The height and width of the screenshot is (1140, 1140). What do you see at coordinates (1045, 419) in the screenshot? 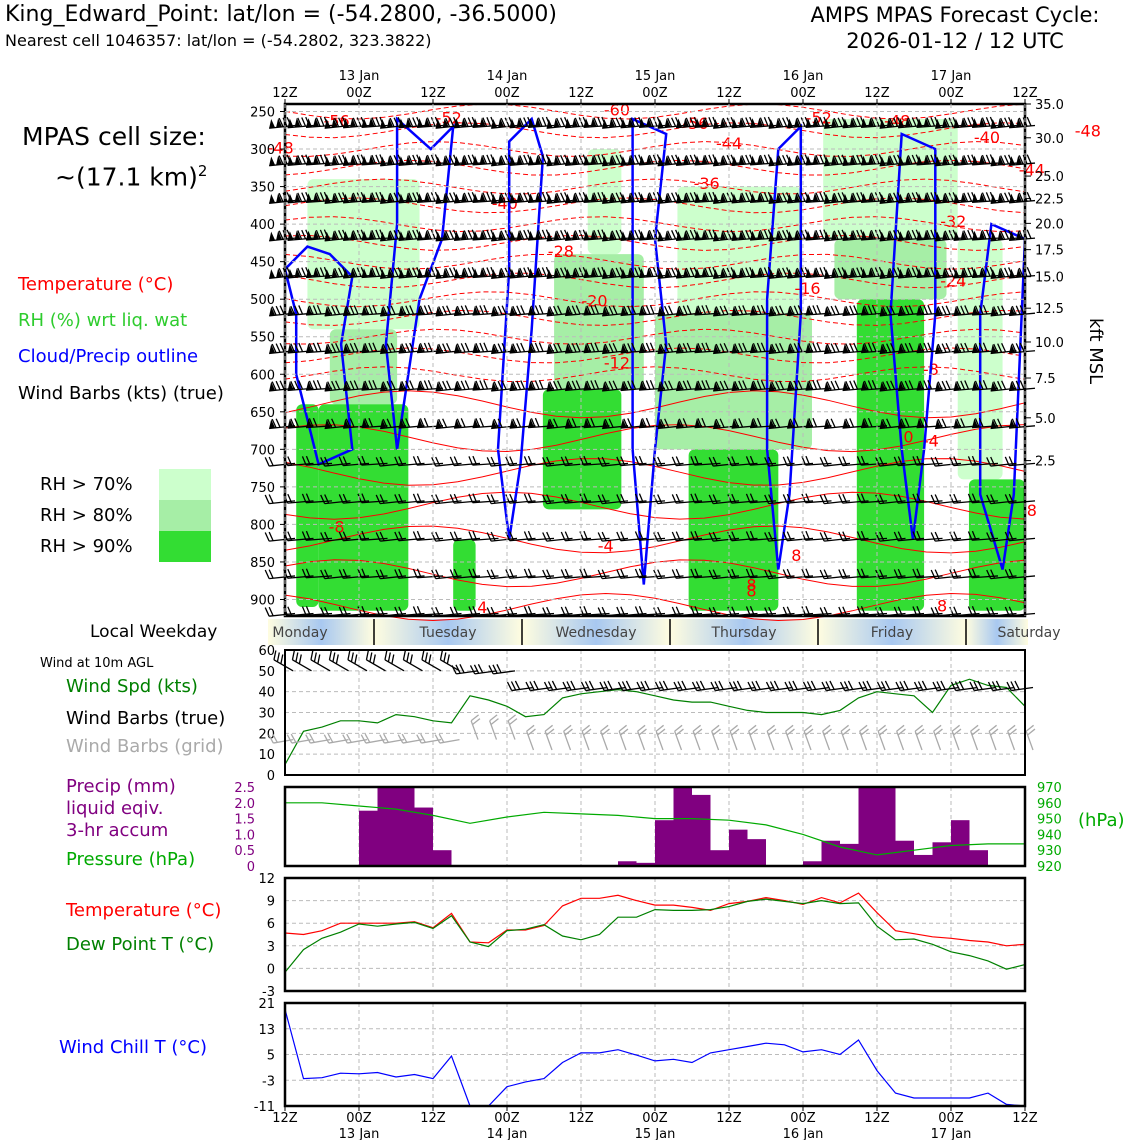
I see `kft-tick-label: 5.0` at bounding box center [1045, 419].